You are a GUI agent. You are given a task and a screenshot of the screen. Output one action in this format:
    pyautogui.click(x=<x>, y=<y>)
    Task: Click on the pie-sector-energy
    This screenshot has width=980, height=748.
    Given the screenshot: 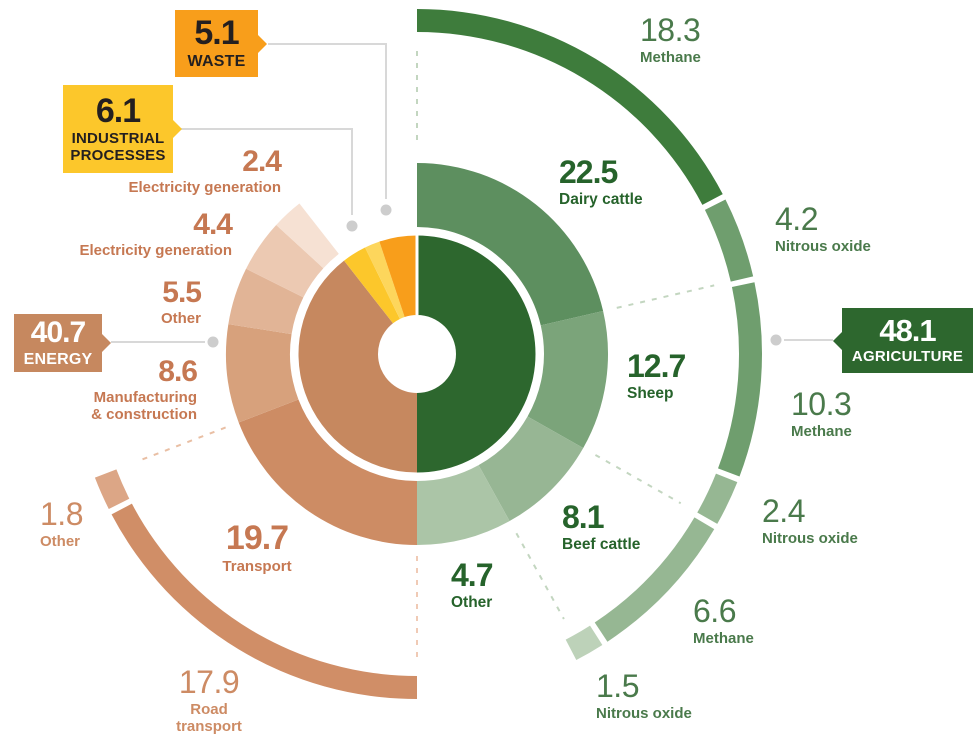 What is the action you would take?
    pyautogui.click(x=357, y=366)
    